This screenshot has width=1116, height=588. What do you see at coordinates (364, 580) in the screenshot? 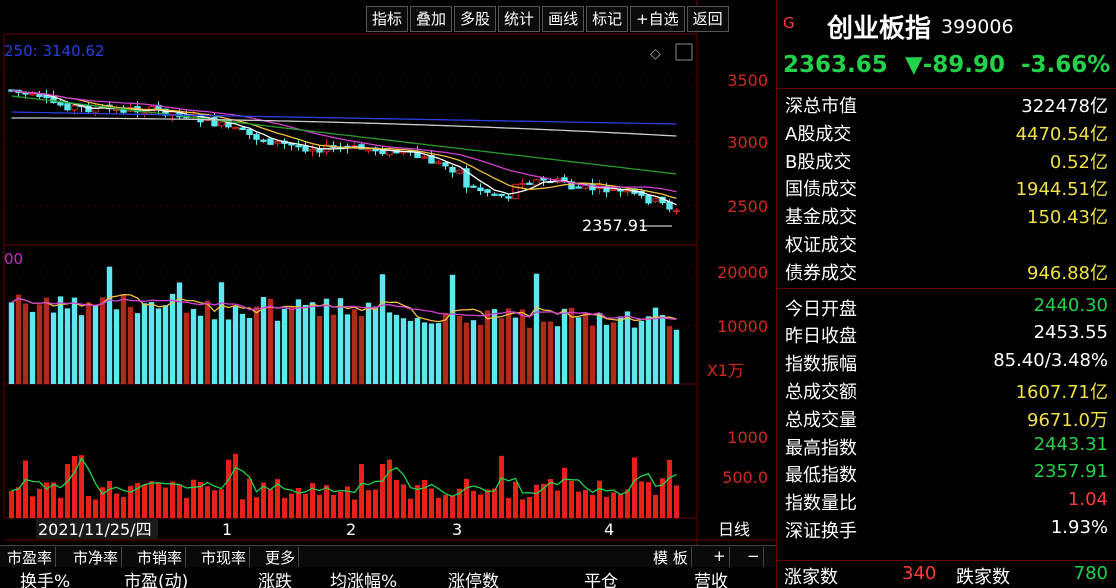
I see `col-avg-change: 均涨幅%` at bounding box center [364, 580].